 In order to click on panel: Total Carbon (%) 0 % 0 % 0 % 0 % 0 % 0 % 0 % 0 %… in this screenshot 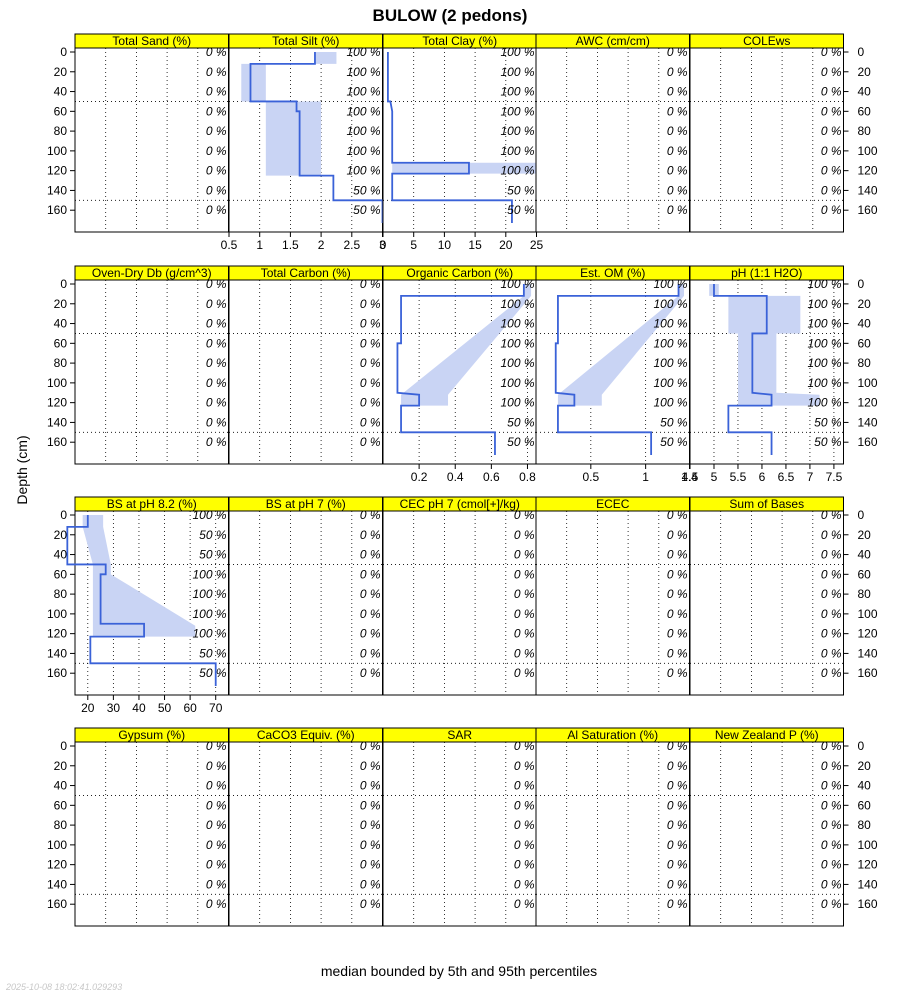, I will do `click(305, 365)`.